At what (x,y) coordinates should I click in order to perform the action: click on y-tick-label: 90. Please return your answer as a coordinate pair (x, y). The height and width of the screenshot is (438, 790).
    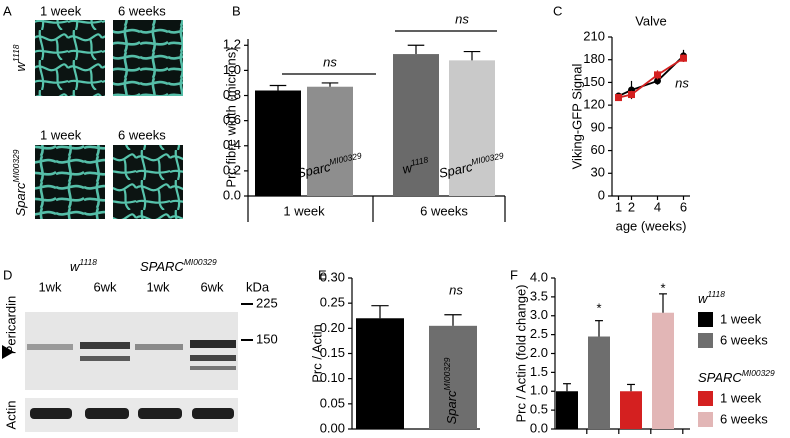
    Looking at the image, I should click on (598, 126).